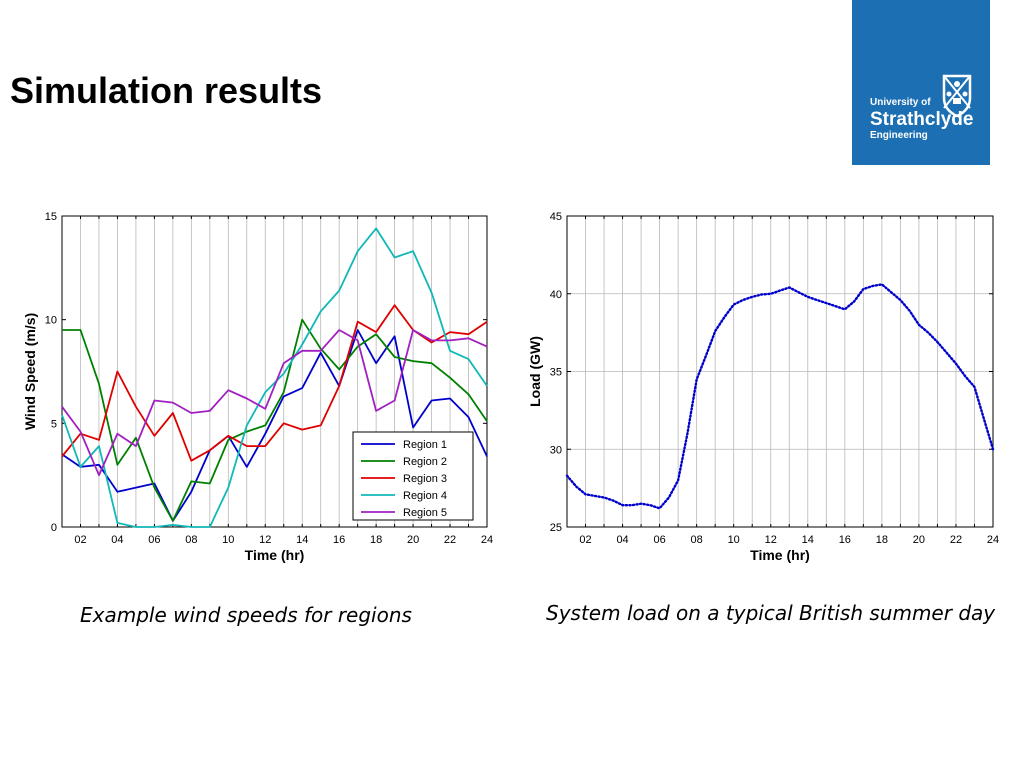  Describe the element at coordinates (425, 479) in the screenshot. I see `legend-label-region-3: Region 3` at that location.